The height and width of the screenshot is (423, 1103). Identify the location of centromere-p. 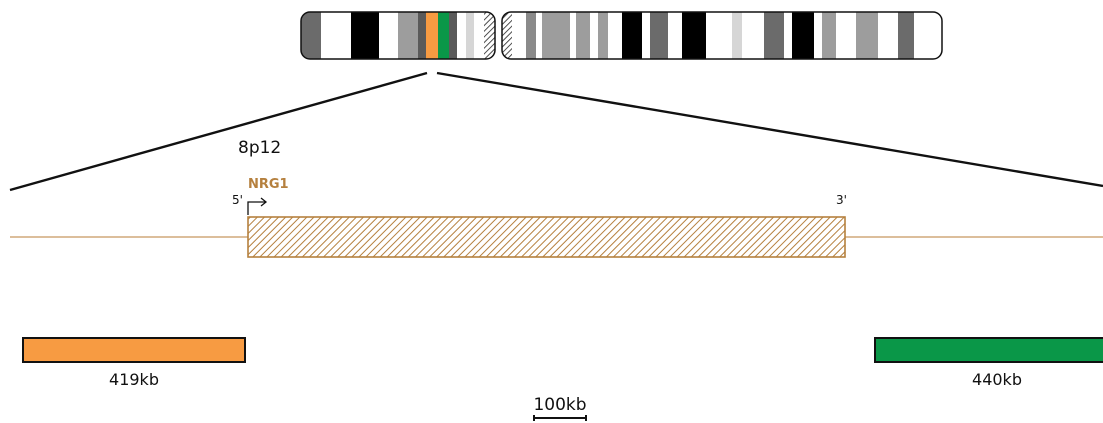
(489, 35).